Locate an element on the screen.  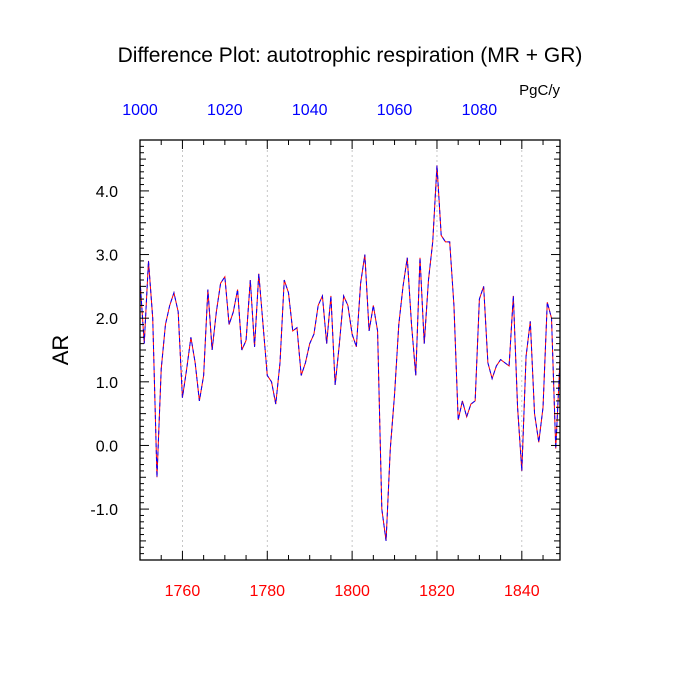
y-tick-label: -1.0 is located at coordinates (104, 510).